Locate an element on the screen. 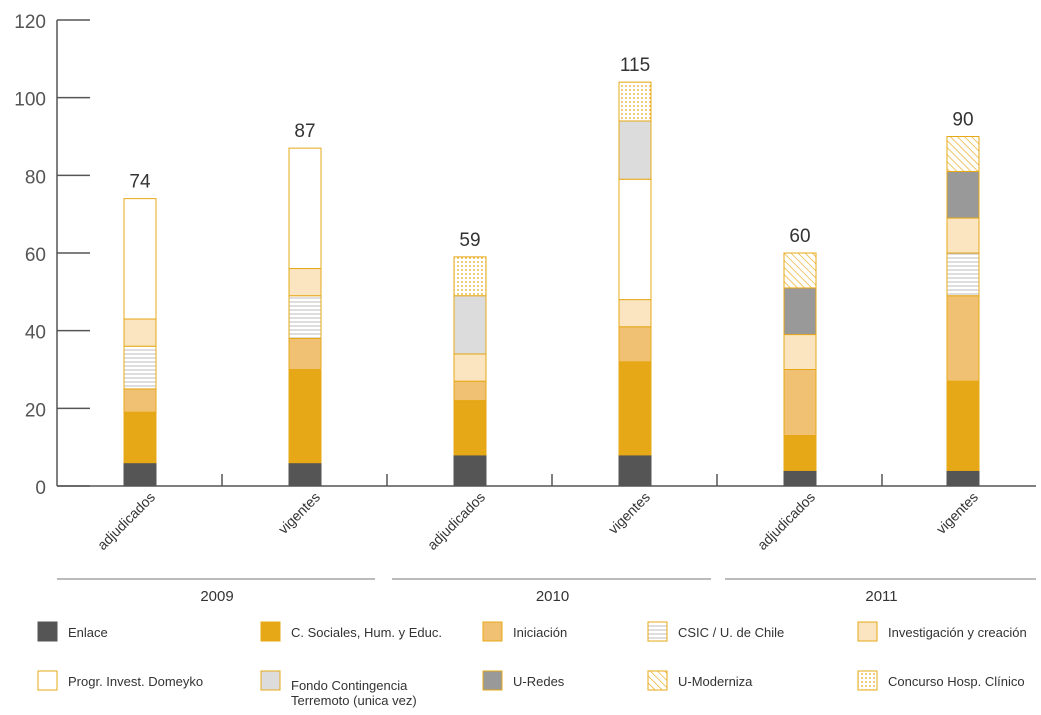 This screenshot has width=1041, height=715. legend-label: Progr. Invest. Domeyko is located at coordinates (135, 681).